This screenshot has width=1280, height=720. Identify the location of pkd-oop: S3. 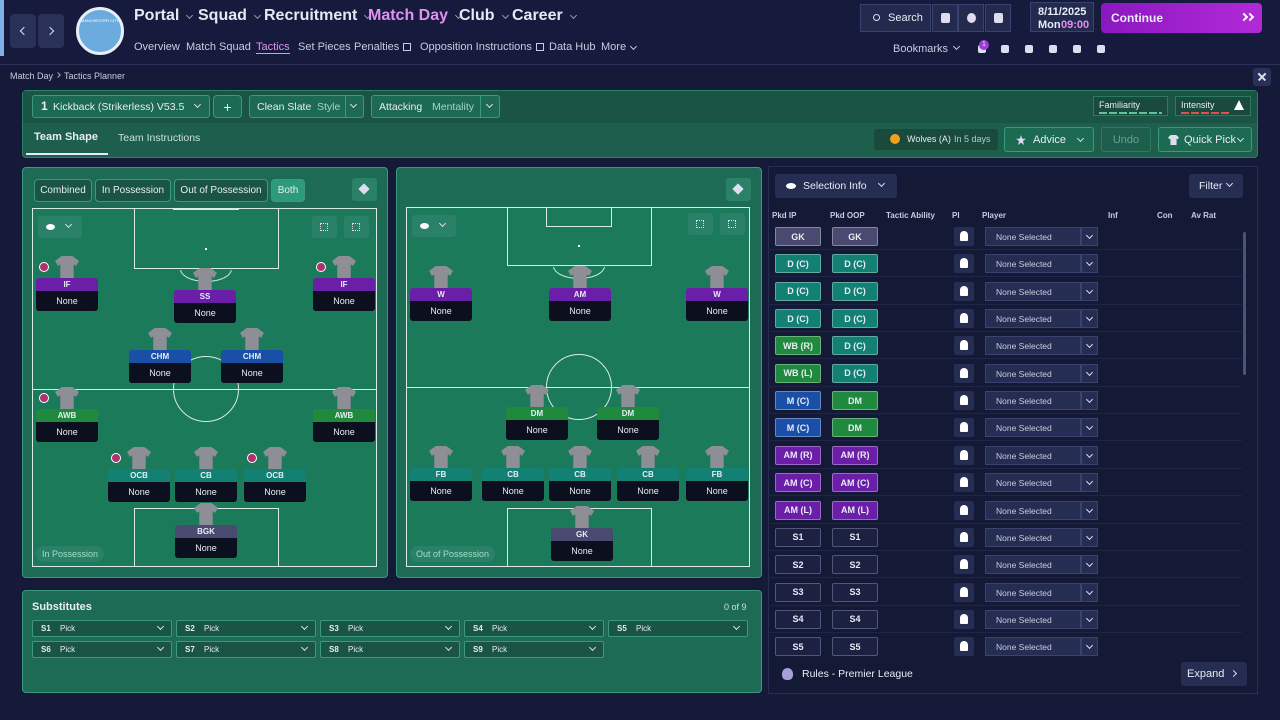
(855, 592).